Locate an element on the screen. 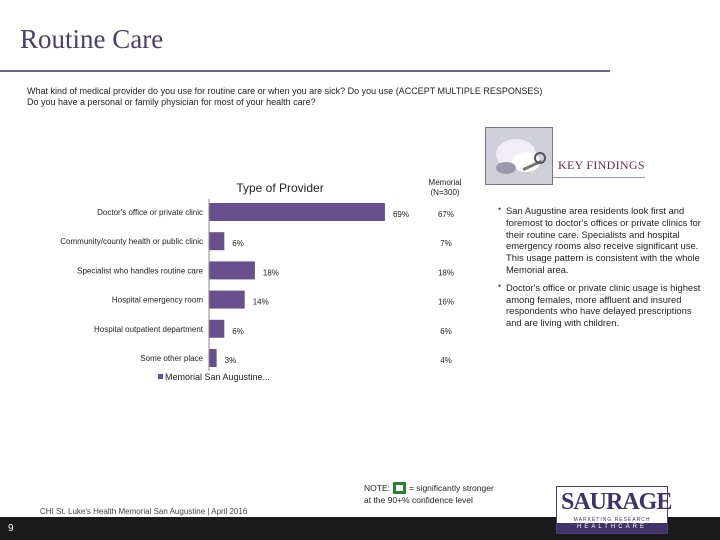 Image resolution: width=720 pixels, height=540 pixels. page-number: 9 is located at coordinates (11, 528).